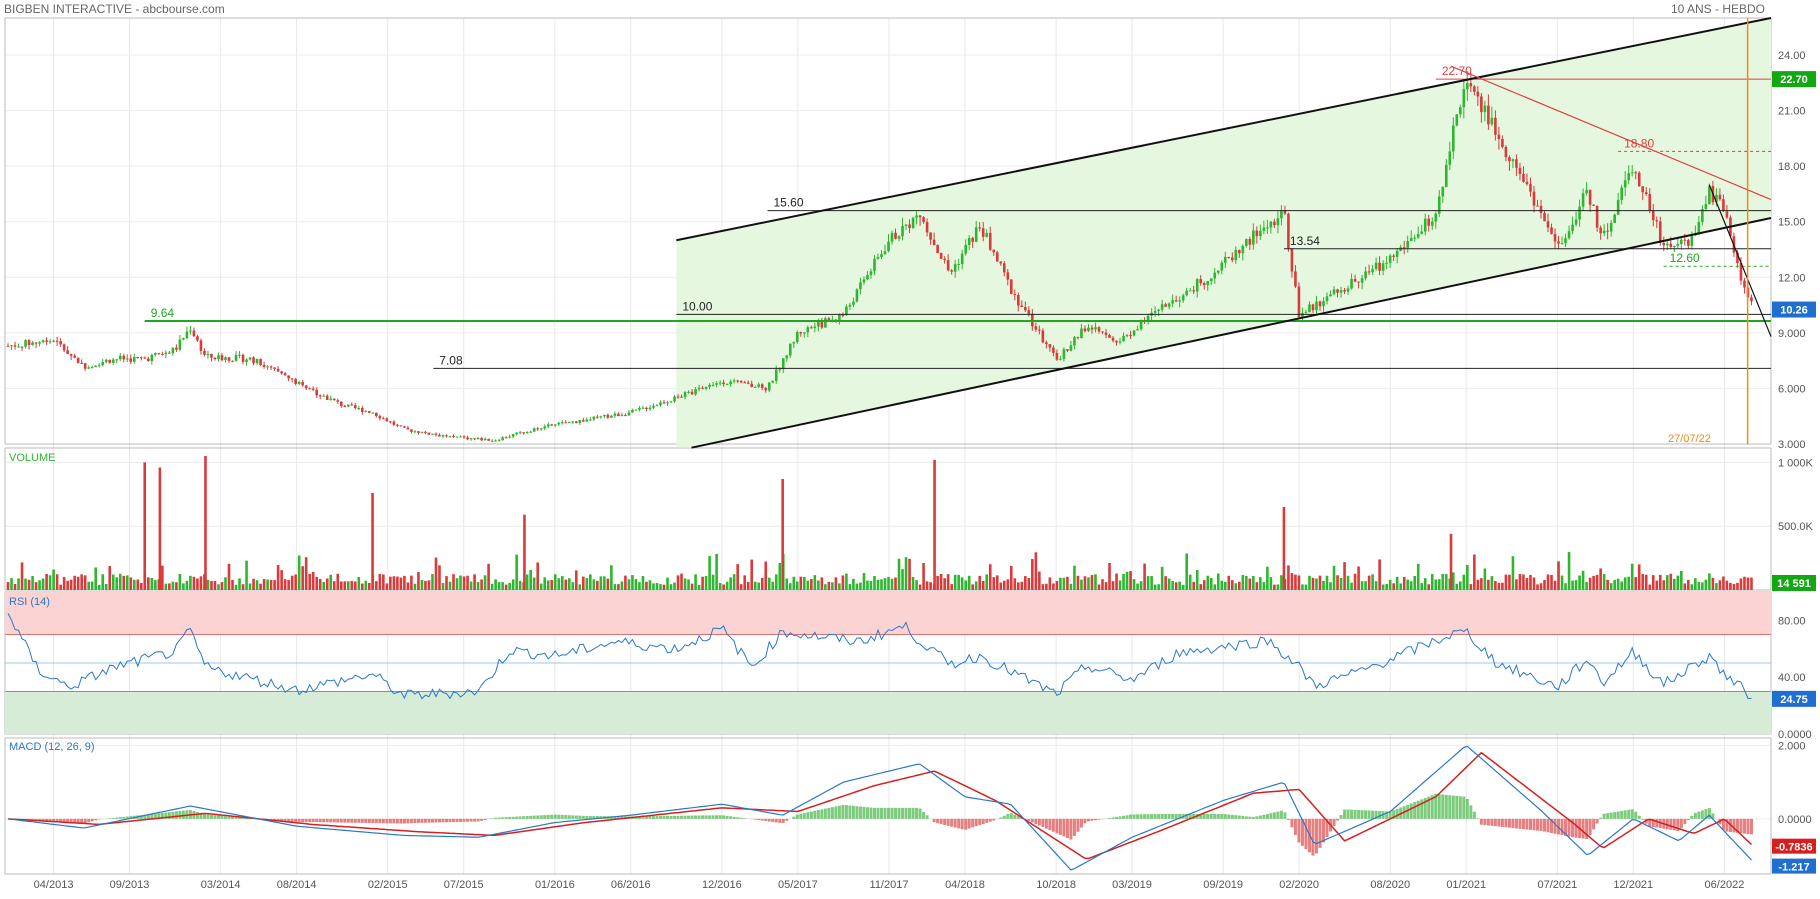 This screenshot has height=899, width=1820. Describe the element at coordinates (221, 885) in the screenshot. I see `x-tick-label: 03/2014` at that location.